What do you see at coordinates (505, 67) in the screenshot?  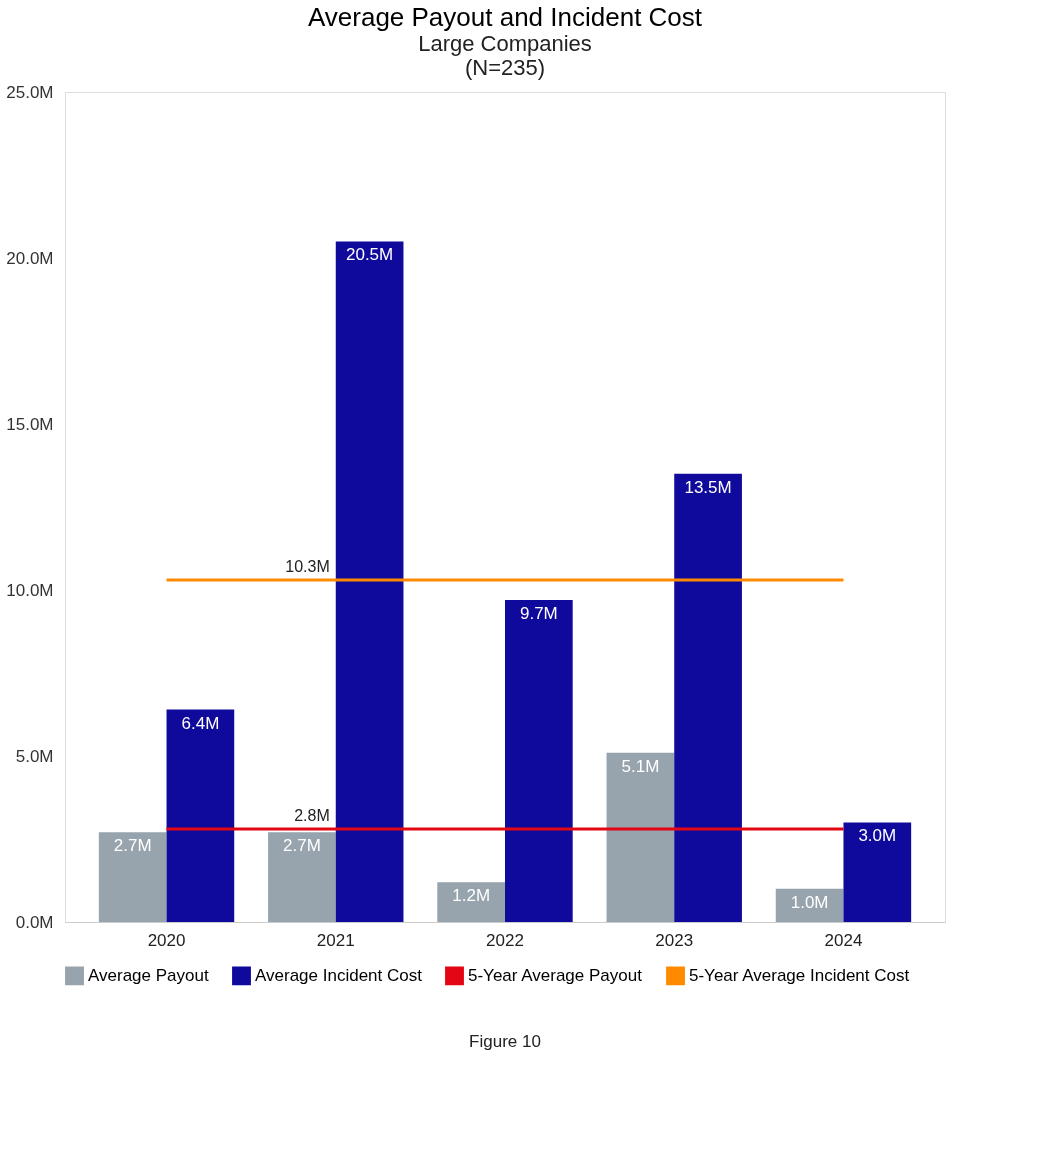 I see `text: (N=235)` at bounding box center [505, 67].